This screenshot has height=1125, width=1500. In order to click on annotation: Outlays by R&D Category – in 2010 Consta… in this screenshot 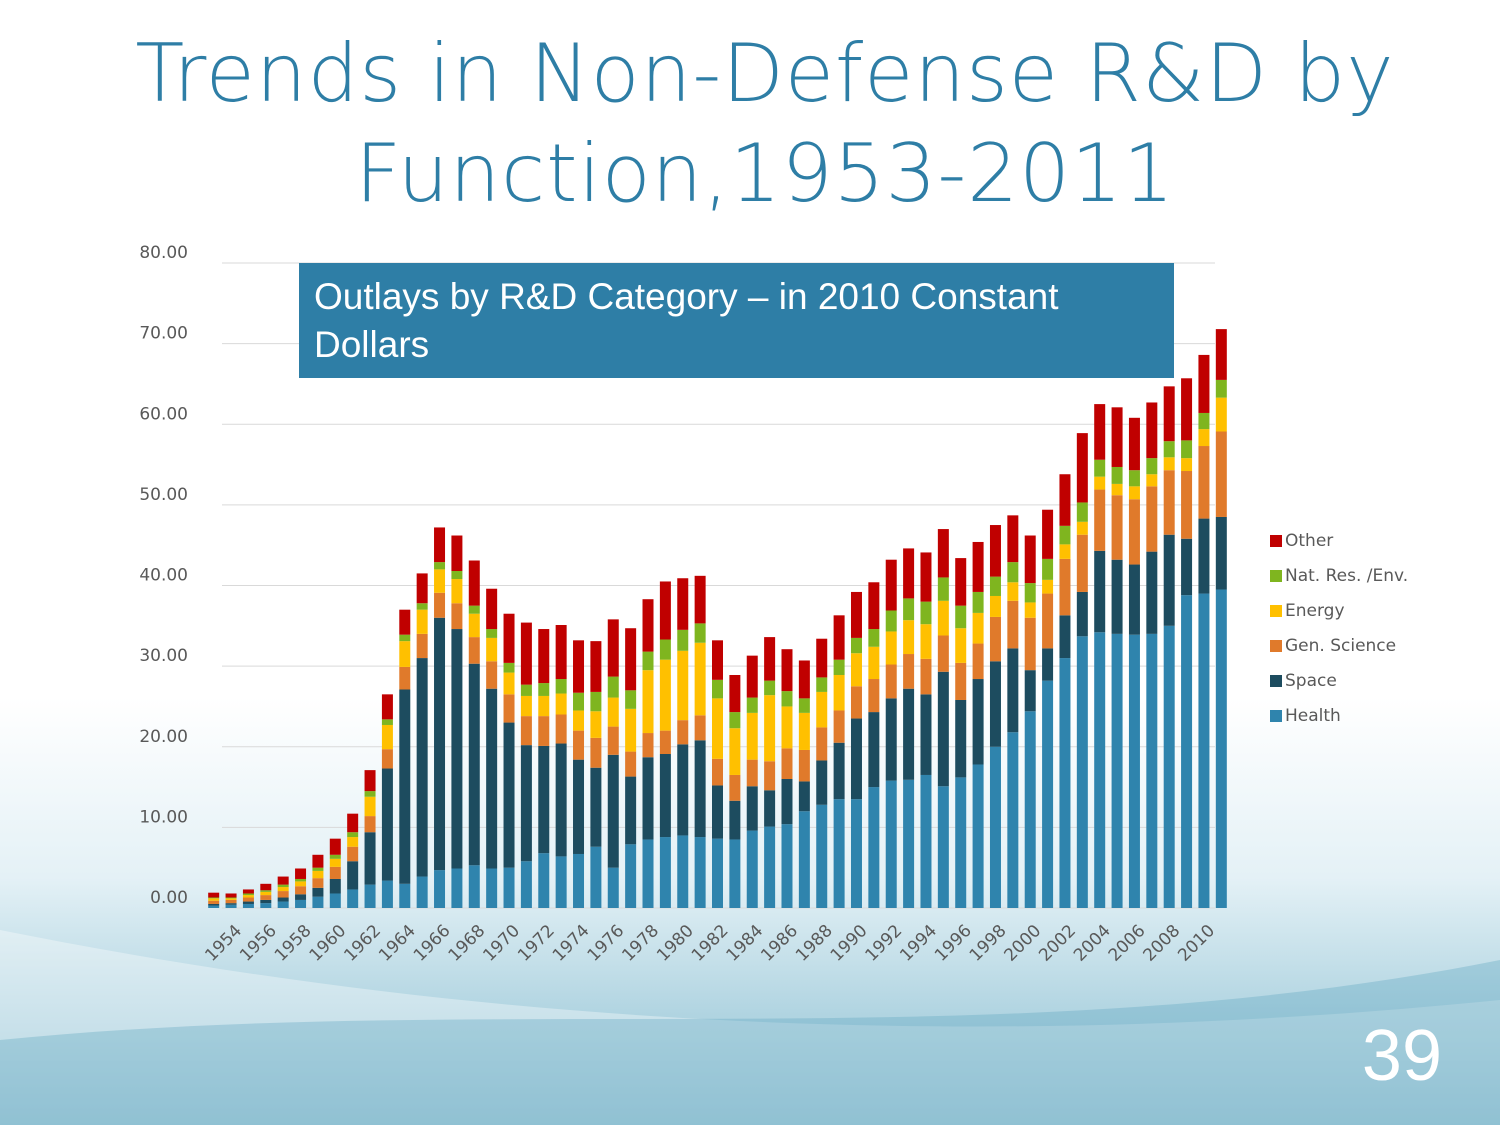, I will do `click(736, 320)`.